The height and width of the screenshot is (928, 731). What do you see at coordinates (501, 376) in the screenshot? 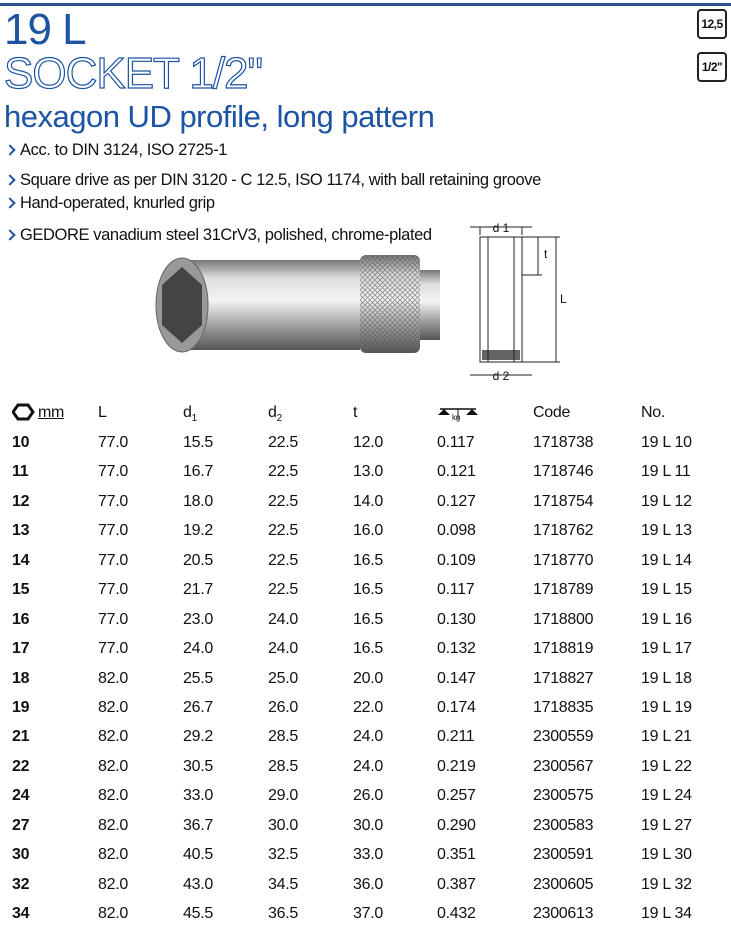
I see `dim-label: d 2` at bounding box center [501, 376].